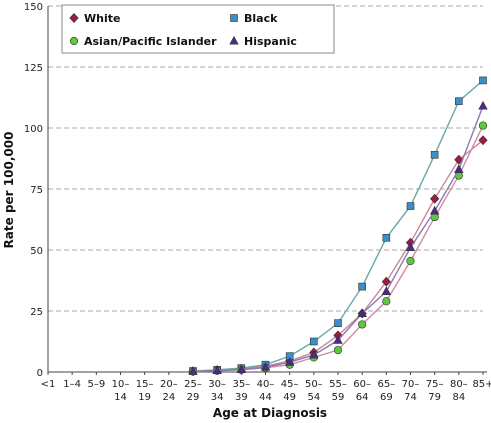 The height and width of the screenshot is (423, 491). What do you see at coordinates (33, 129) in the screenshot?
I see `y-tick-label: 100` at bounding box center [33, 129].